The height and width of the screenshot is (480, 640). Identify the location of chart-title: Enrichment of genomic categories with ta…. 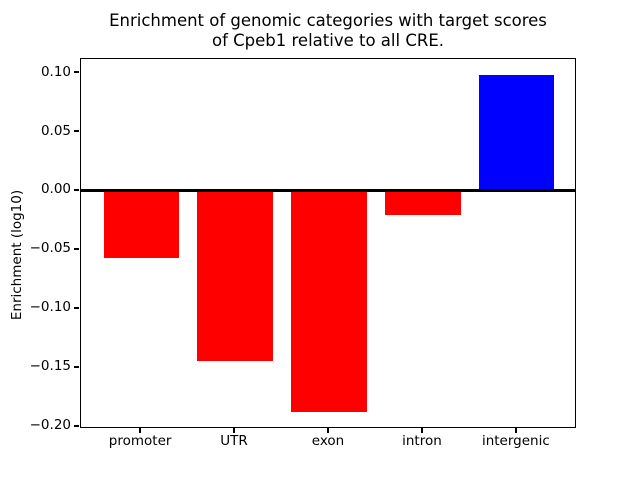
(328, 31).